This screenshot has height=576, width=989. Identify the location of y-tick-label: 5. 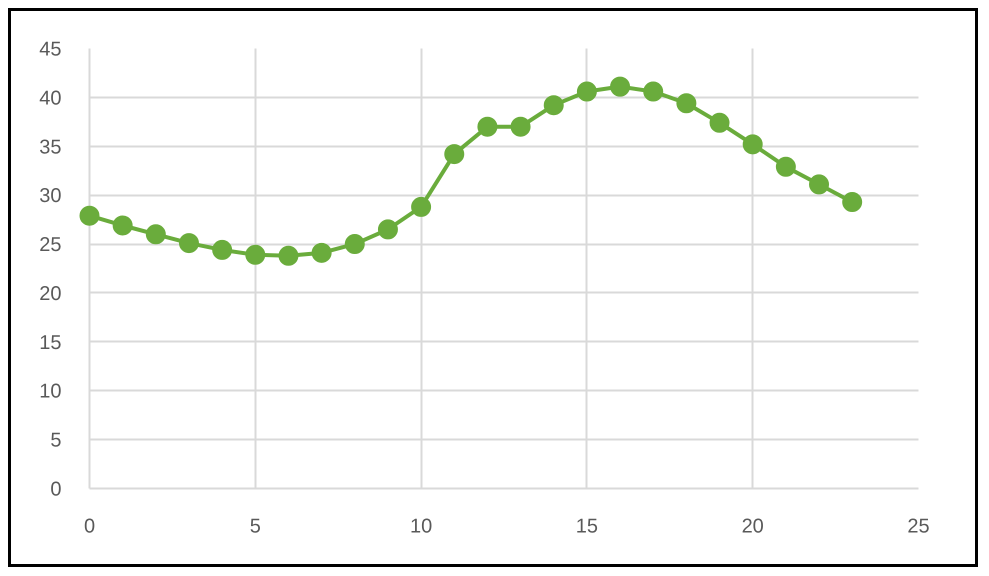
(56, 441).